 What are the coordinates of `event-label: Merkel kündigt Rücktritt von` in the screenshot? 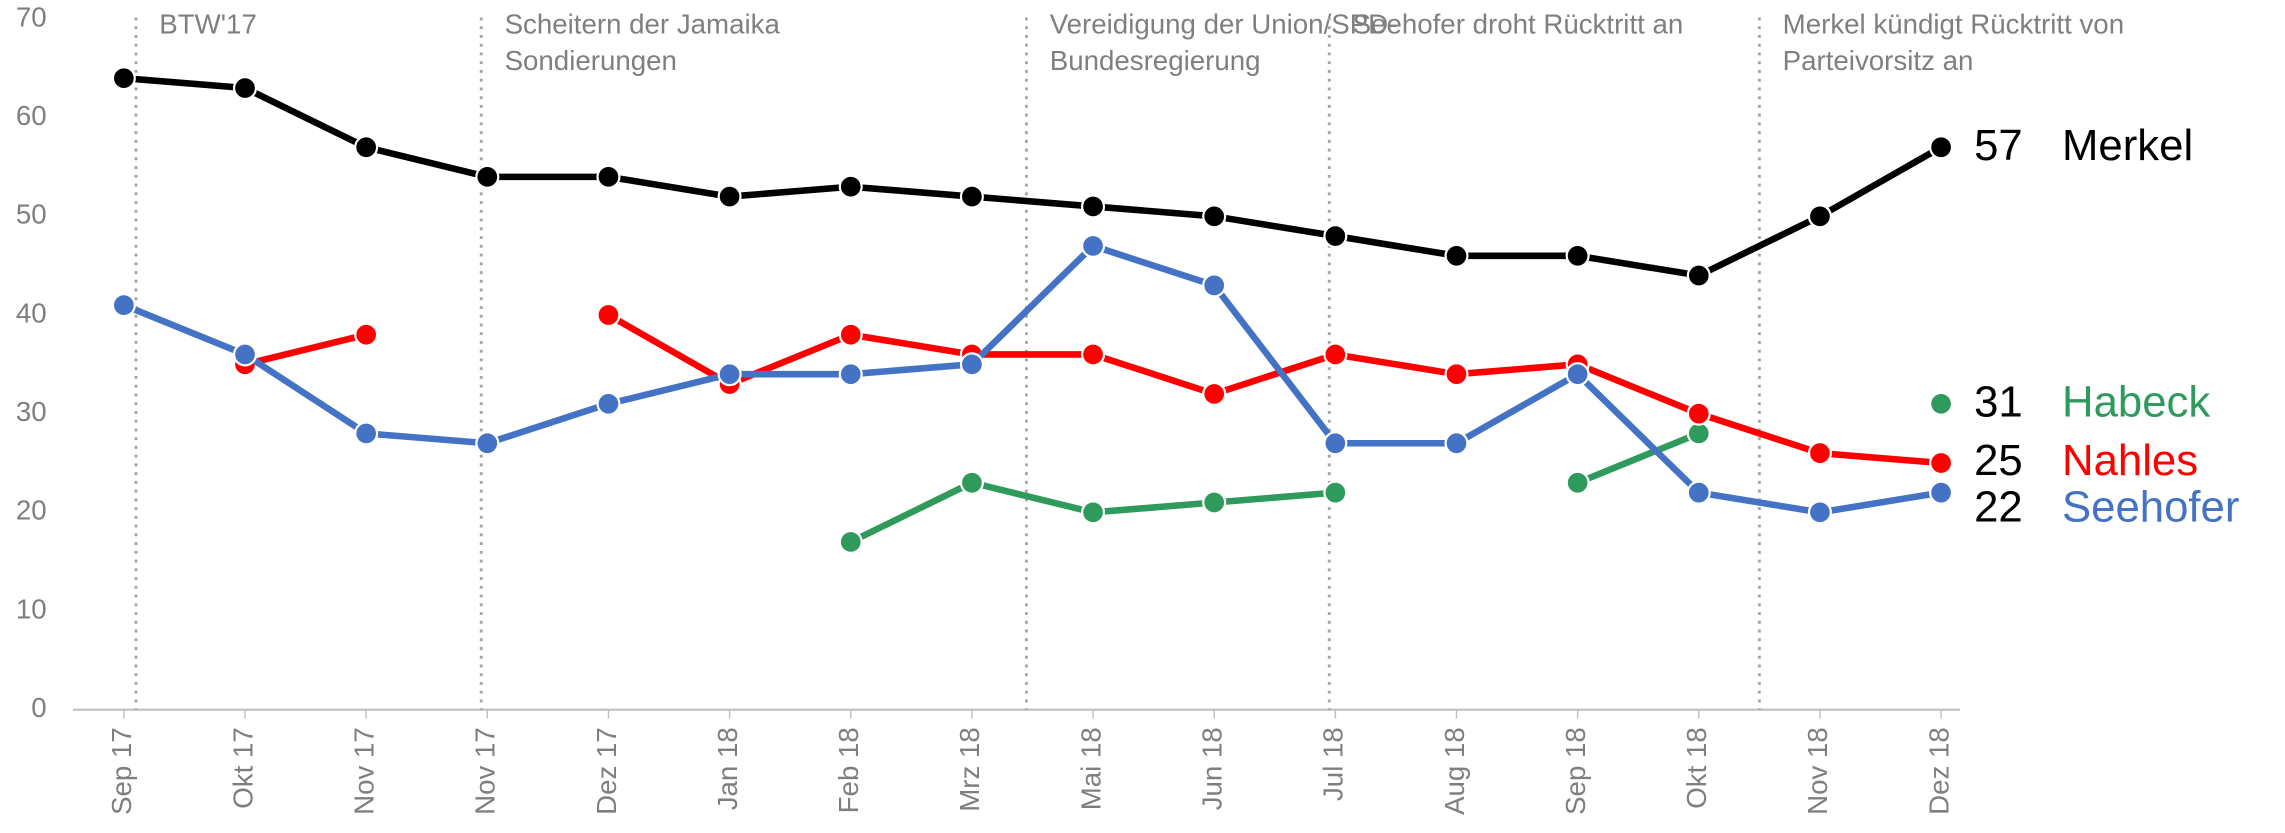 It's located at (1953, 24).